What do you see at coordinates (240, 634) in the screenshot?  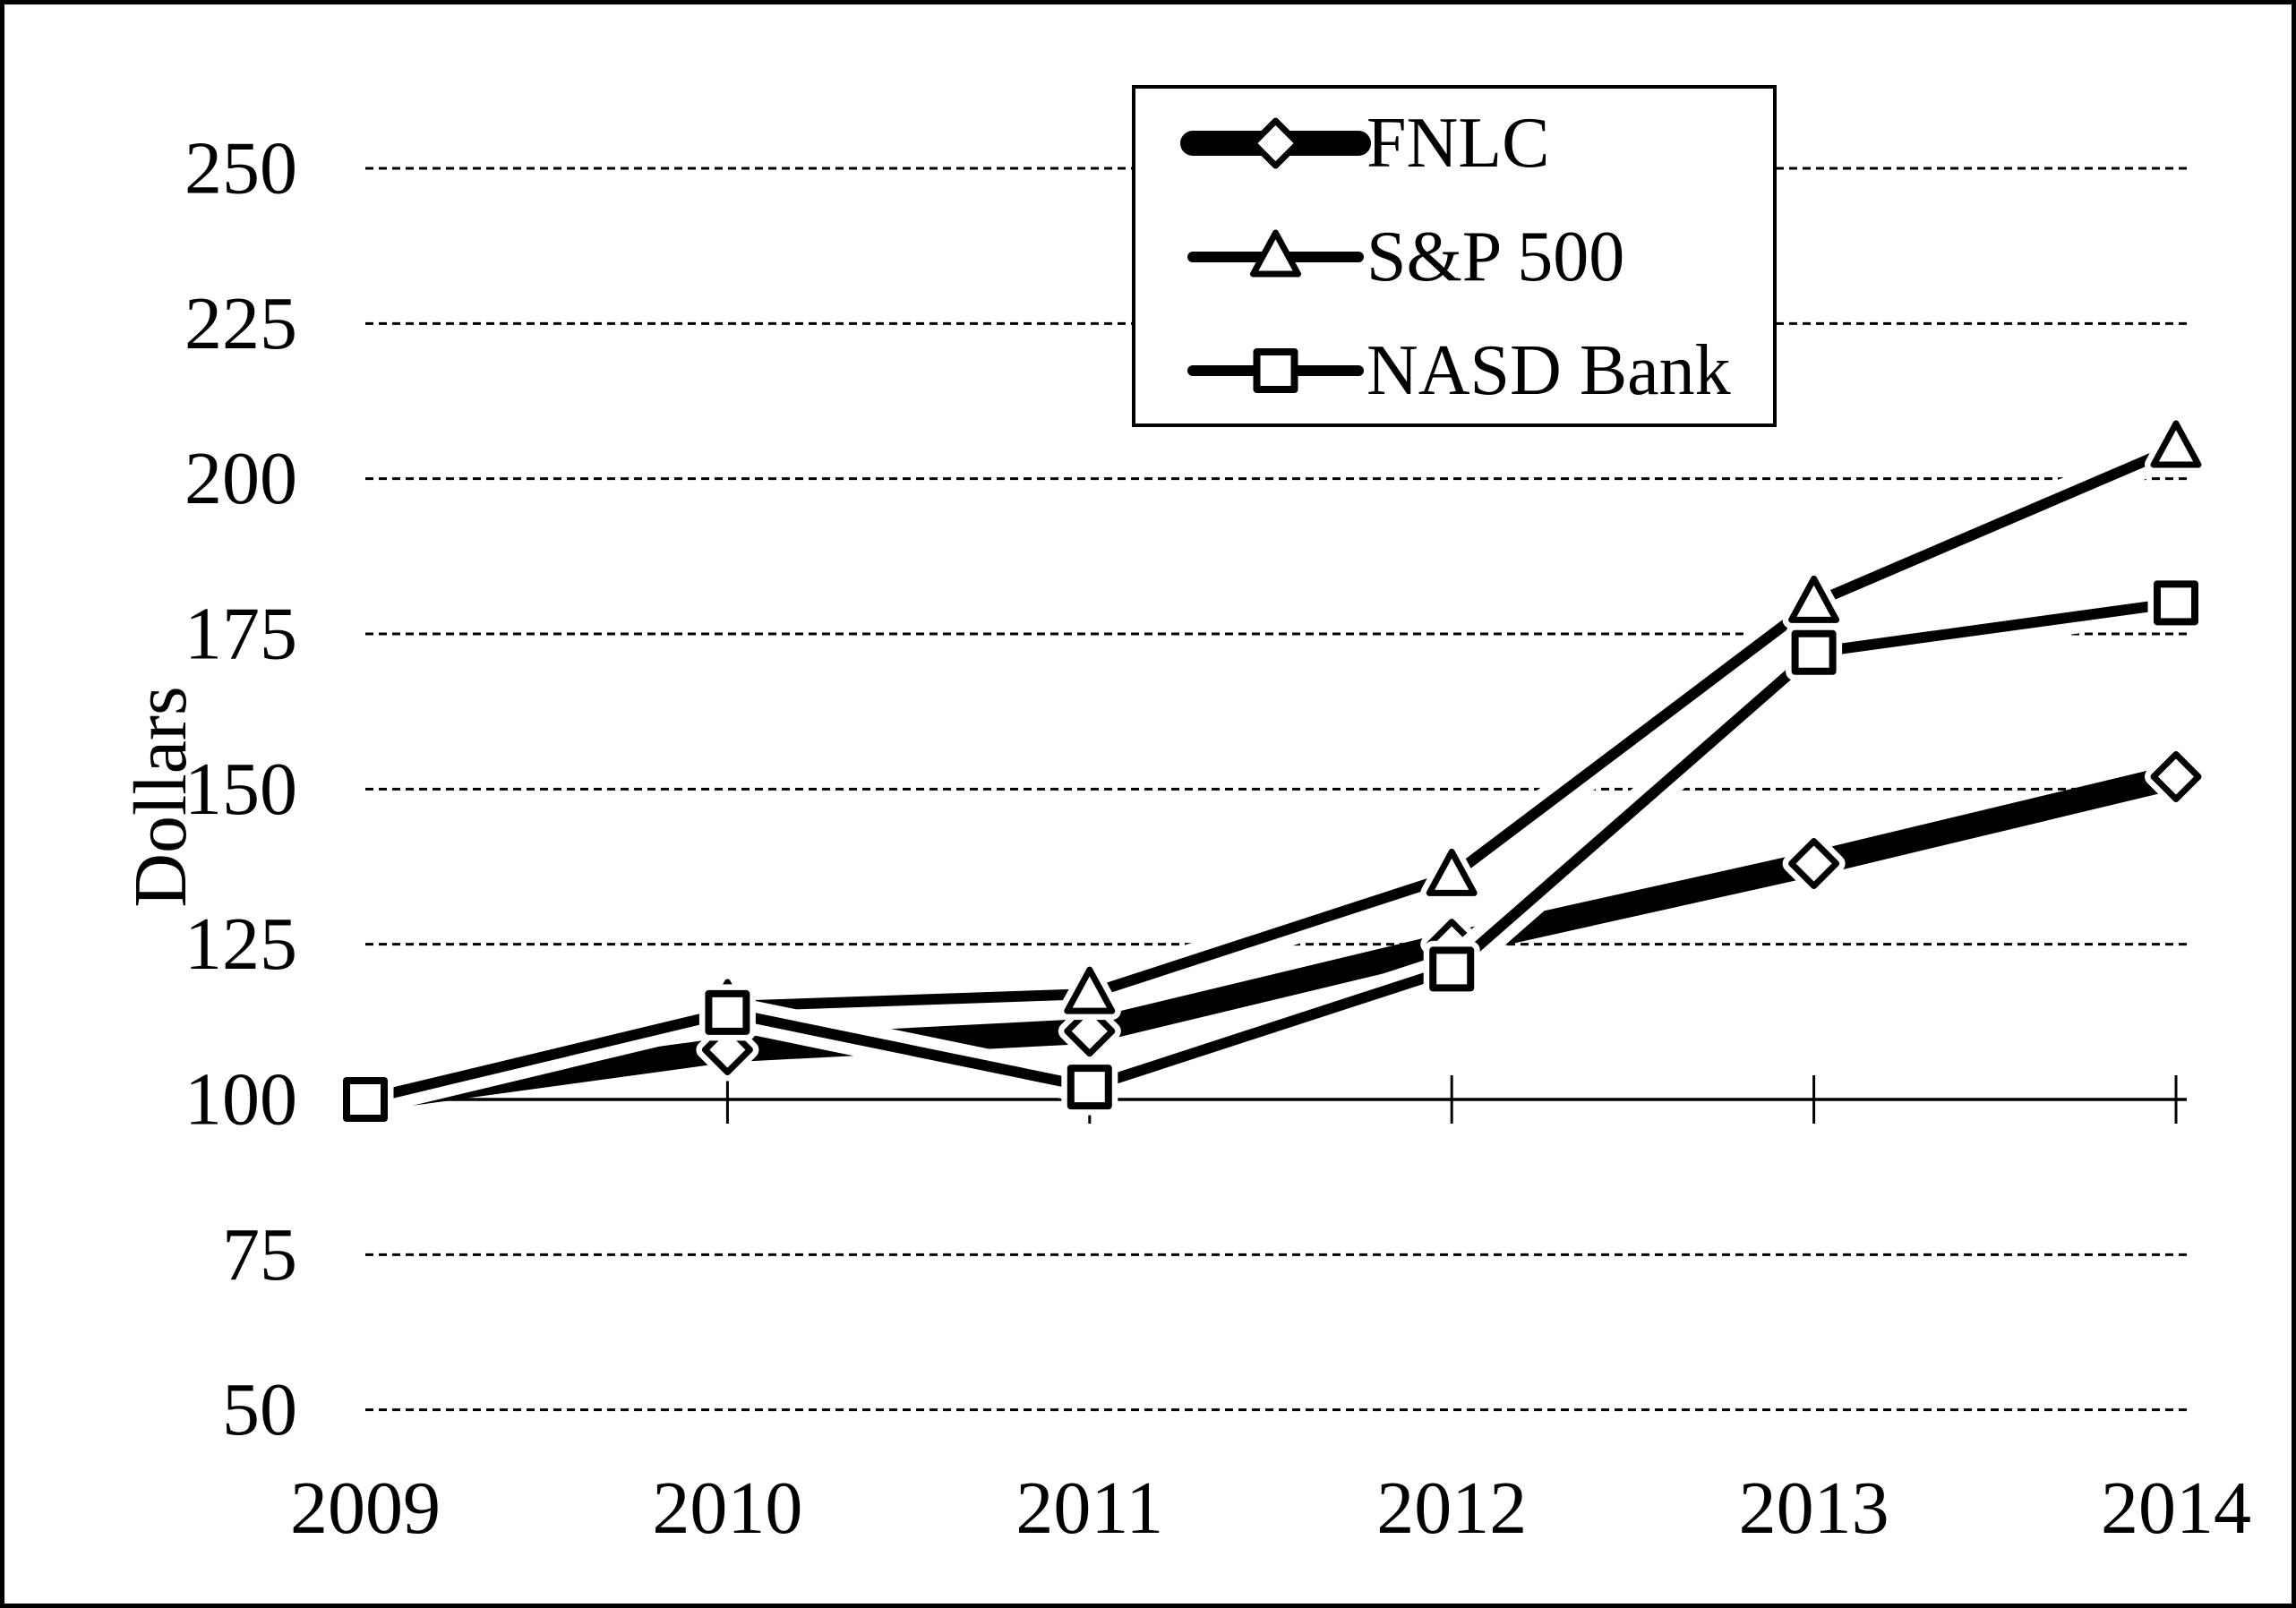 I see `y-tick-label-175: 175` at bounding box center [240, 634].